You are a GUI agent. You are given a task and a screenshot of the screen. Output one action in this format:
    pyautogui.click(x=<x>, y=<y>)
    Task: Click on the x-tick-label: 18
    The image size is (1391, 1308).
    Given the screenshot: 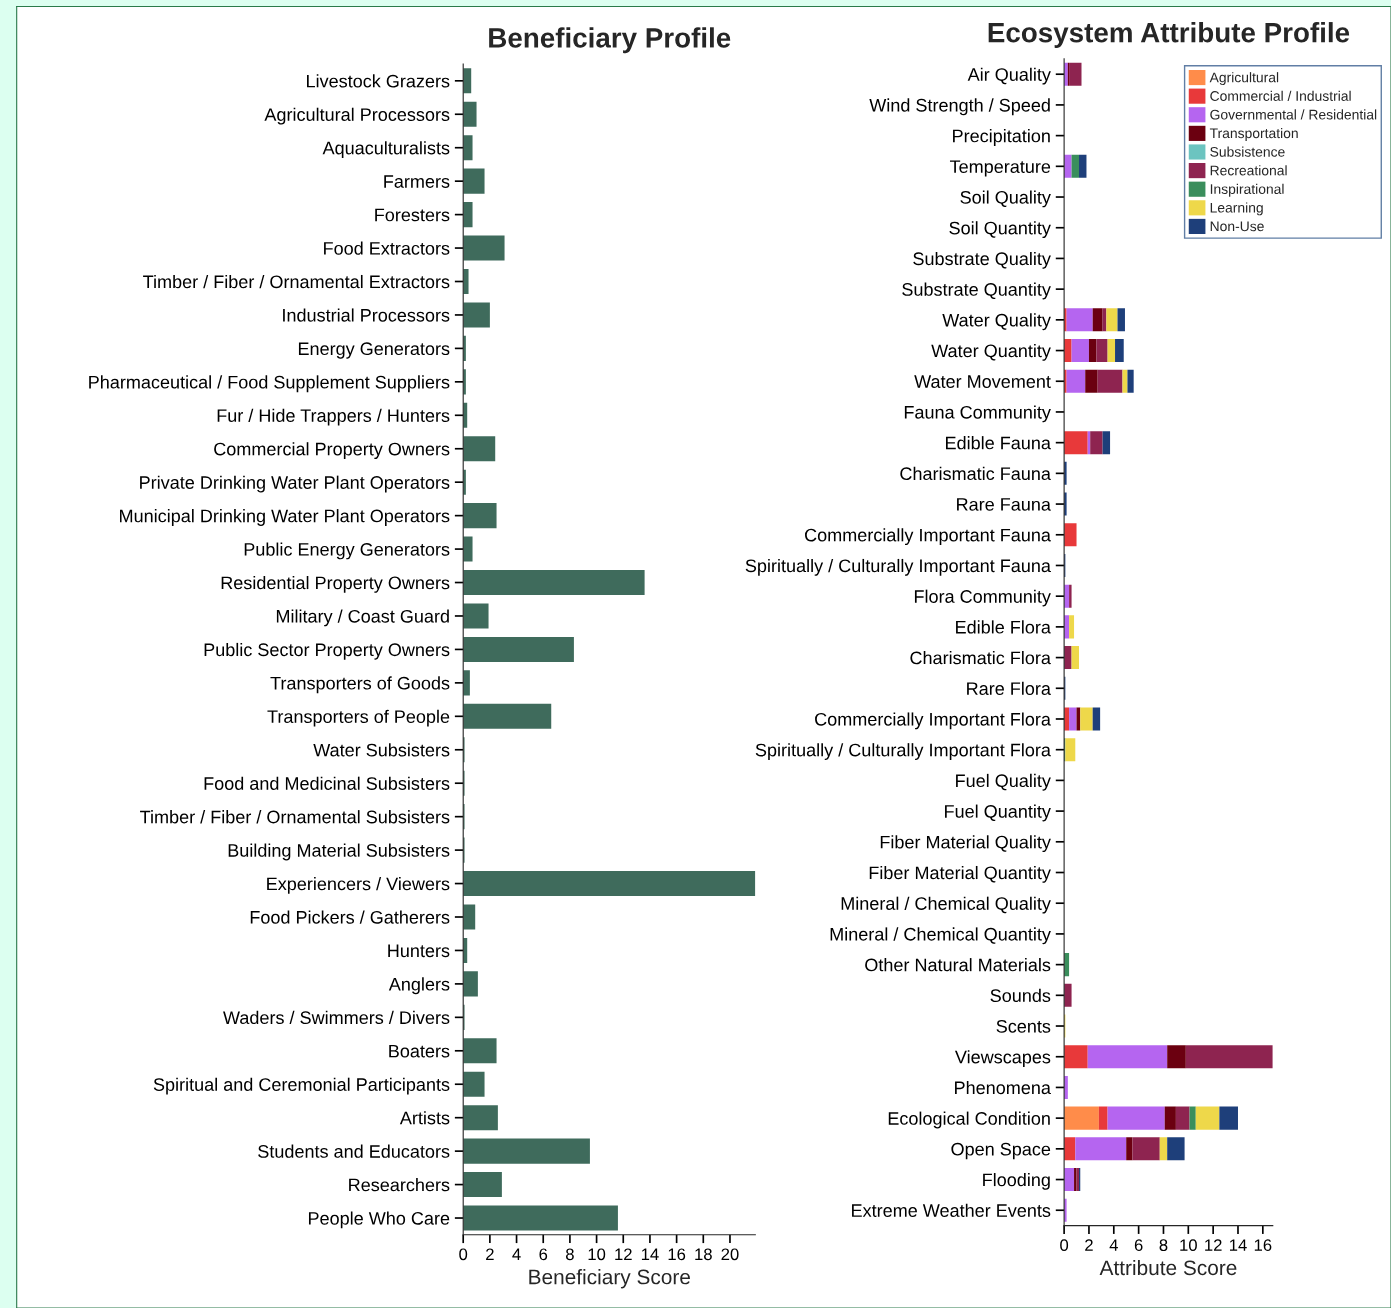 What is the action you would take?
    pyautogui.click(x=703, y=1254)
    